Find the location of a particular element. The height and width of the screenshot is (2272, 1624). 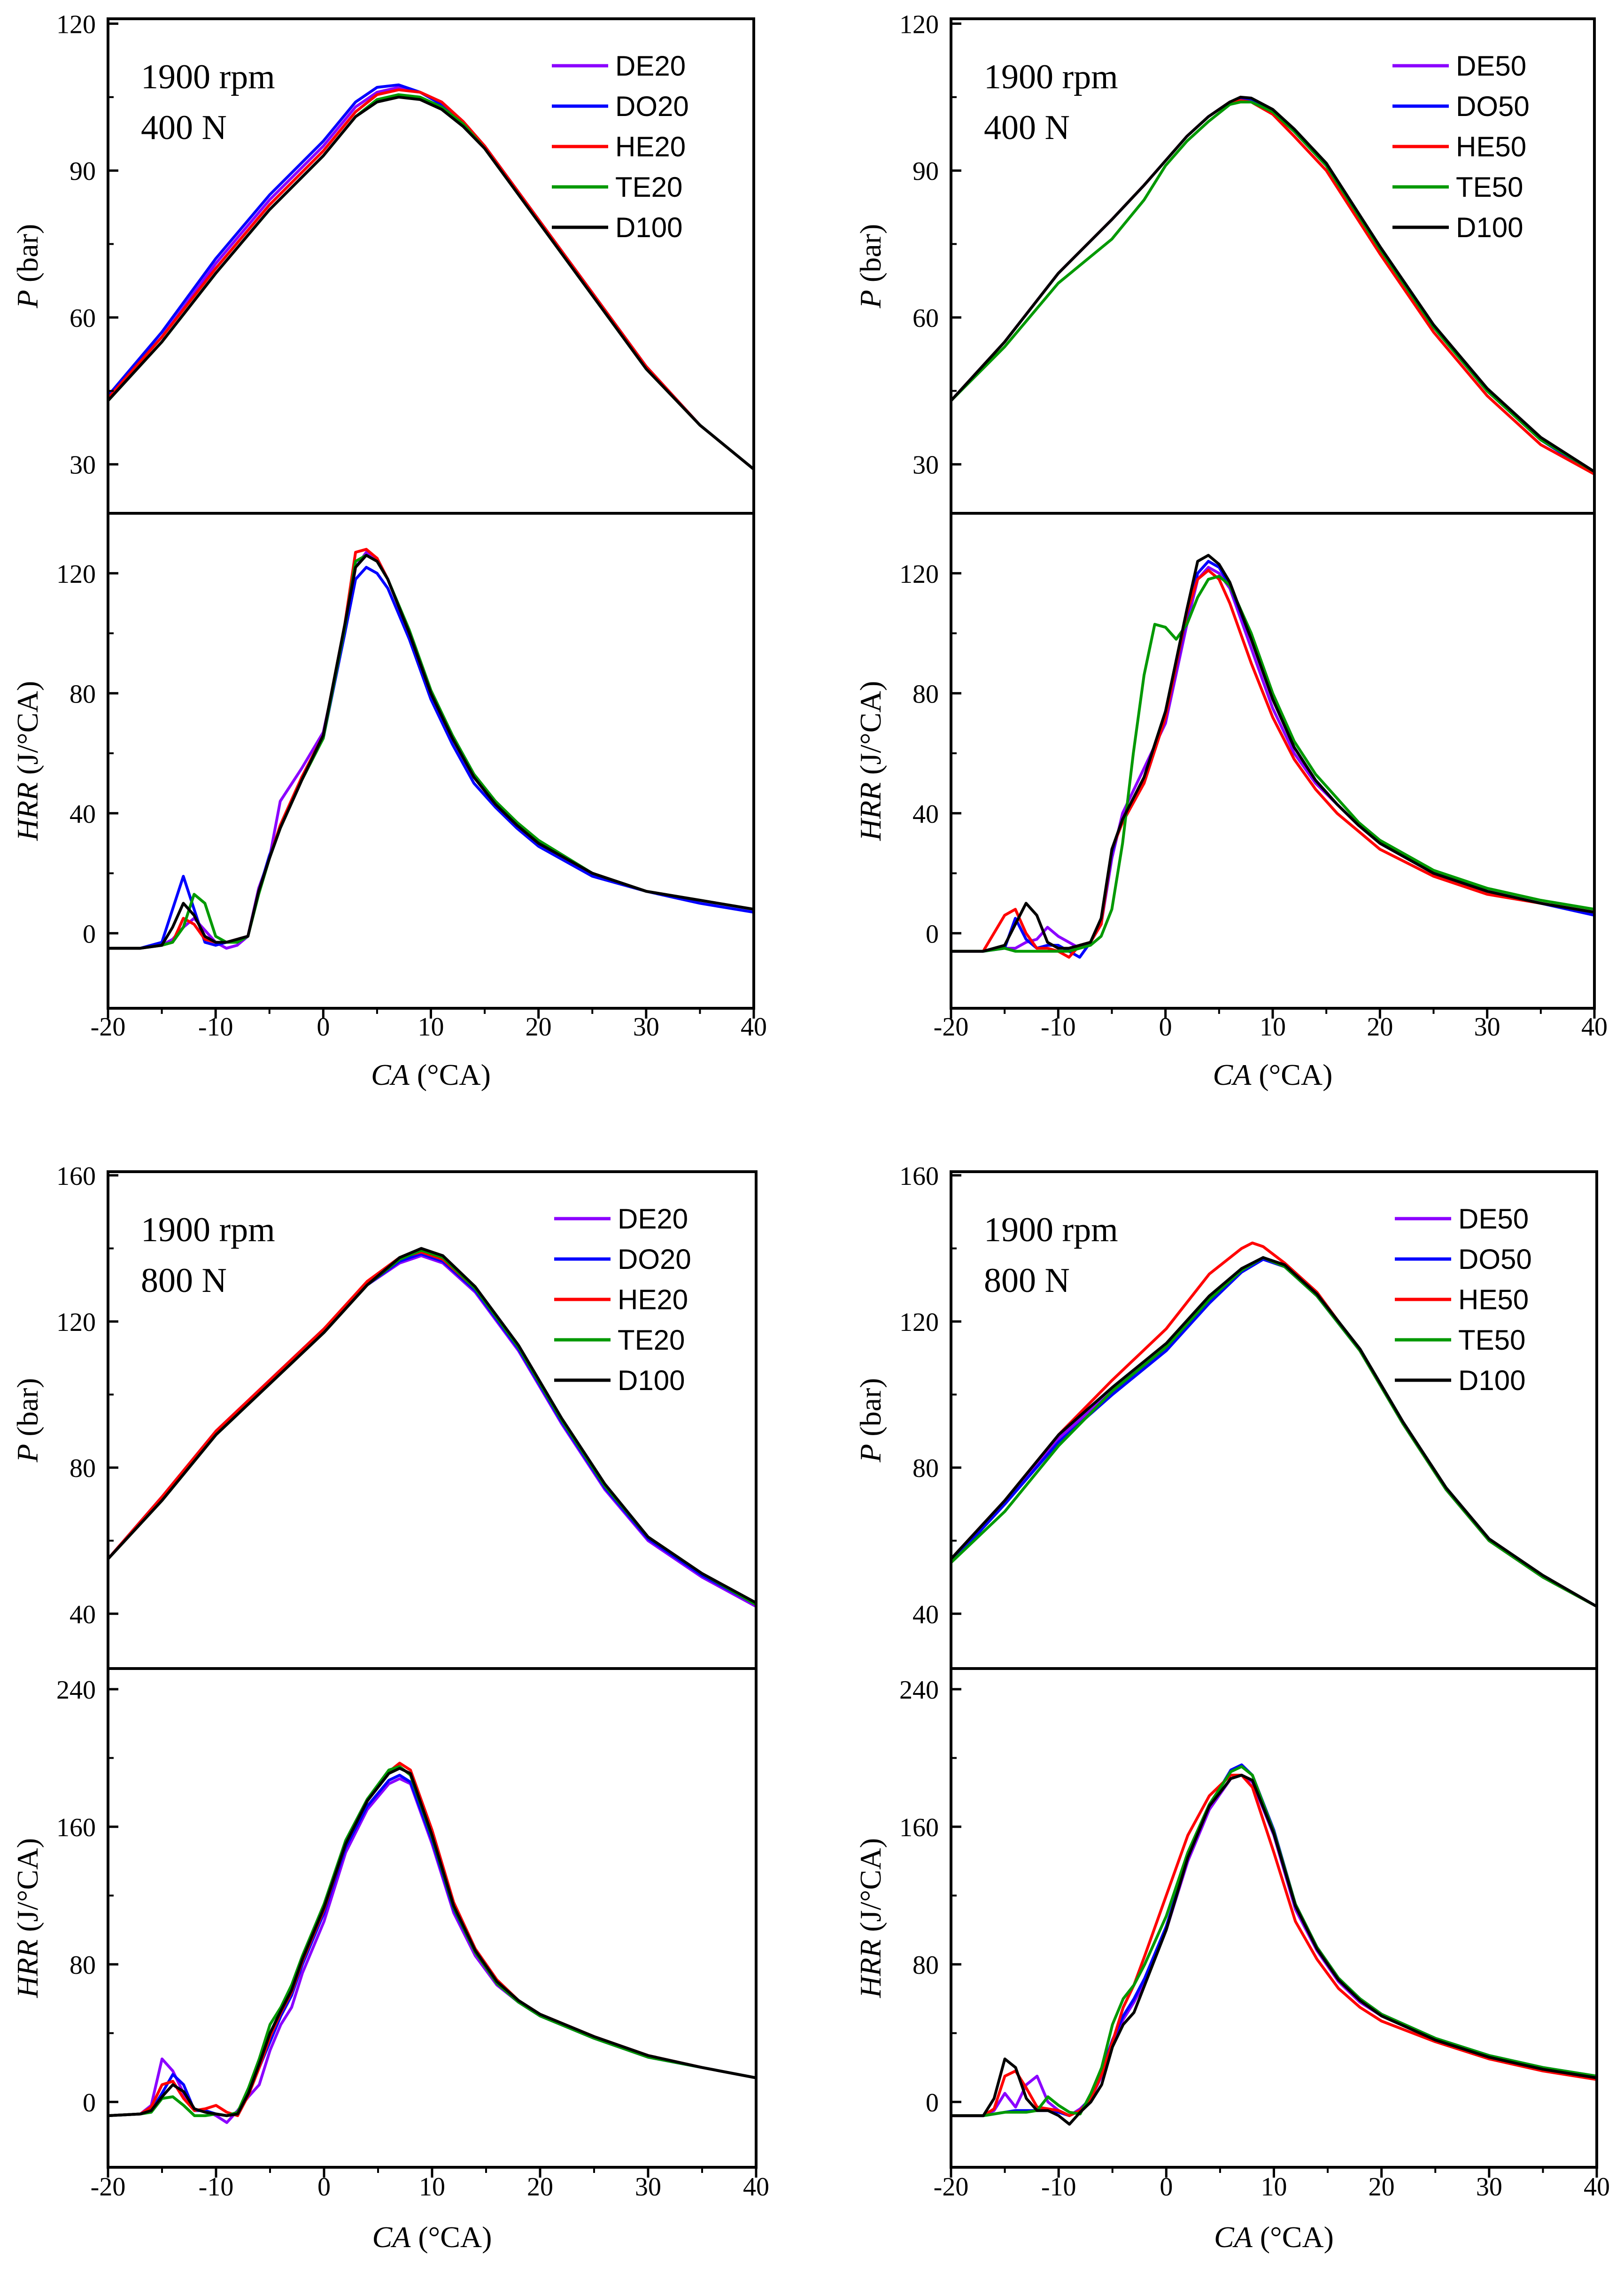

legend-label-de20: DE20 is located at coordinates (653, 1219).